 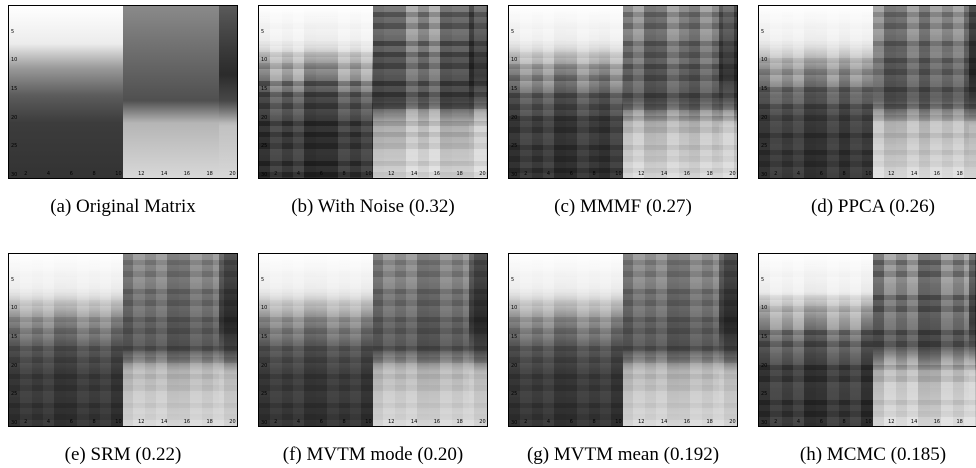 I want to click on caption: (b) With Noise (0.32), so click(x=373, y=206).